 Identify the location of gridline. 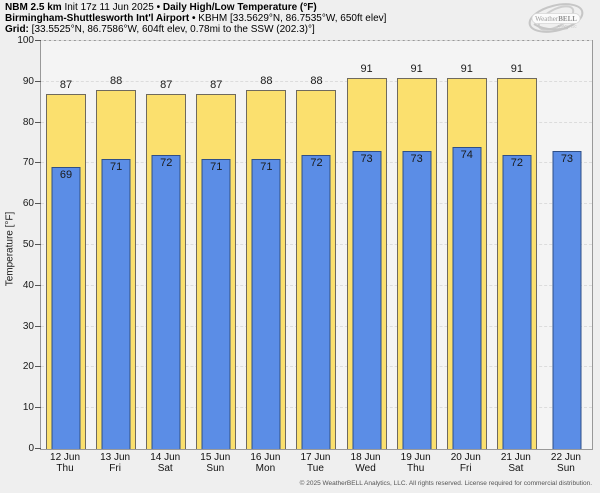
(316, 40).